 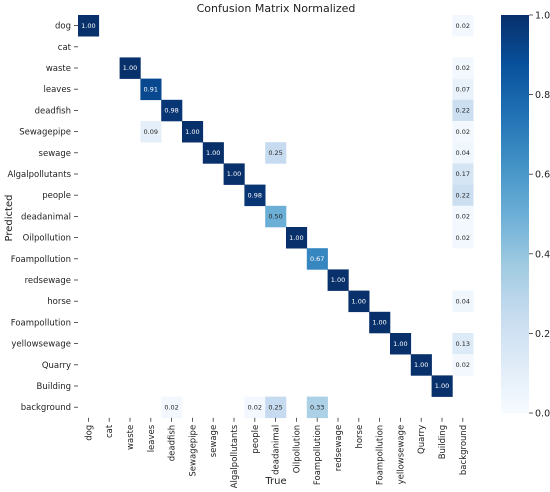 I want to click on x-tick-label: Oilpollution, so click(x=297, y=449).